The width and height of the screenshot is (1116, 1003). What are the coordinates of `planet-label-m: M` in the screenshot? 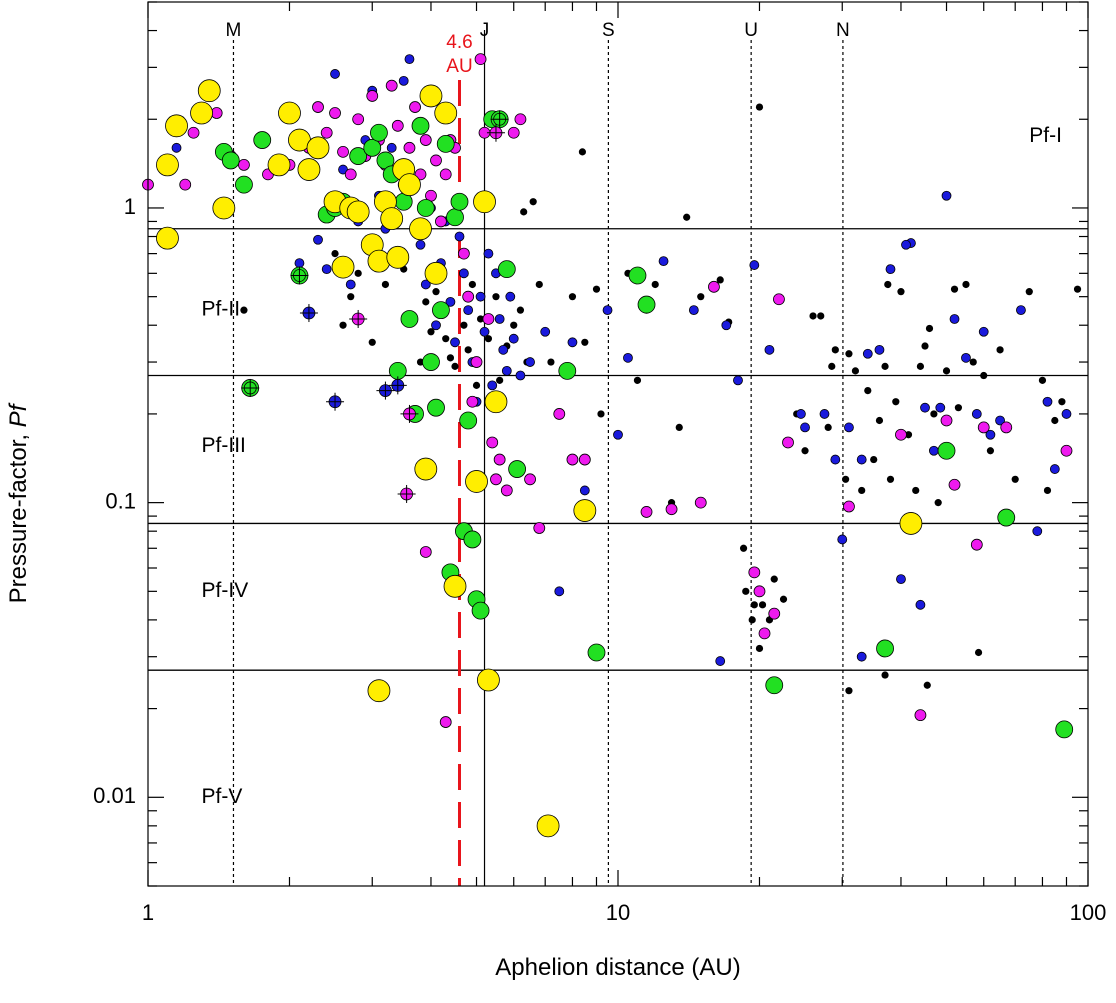 It's located at (234, 30).